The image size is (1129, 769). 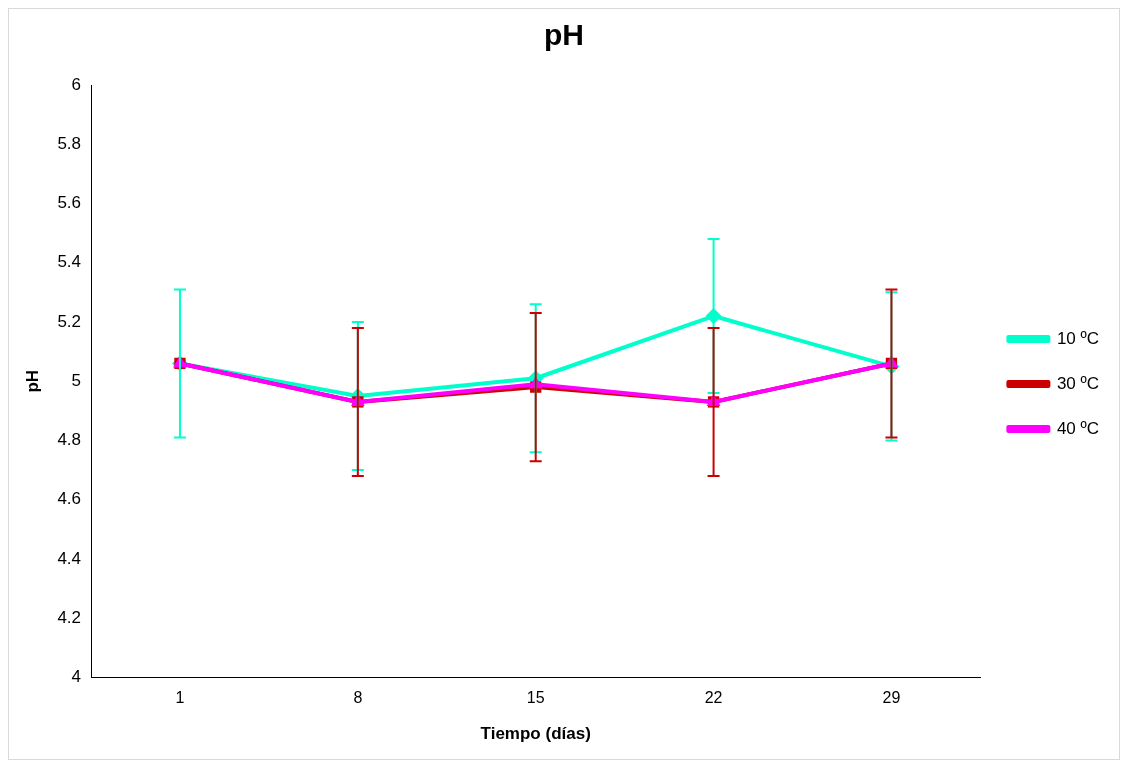 What do you see at coordinates (76, 677) in the screenshot?
I see `y-tick-label: 4` at bounding box center [76, 677].